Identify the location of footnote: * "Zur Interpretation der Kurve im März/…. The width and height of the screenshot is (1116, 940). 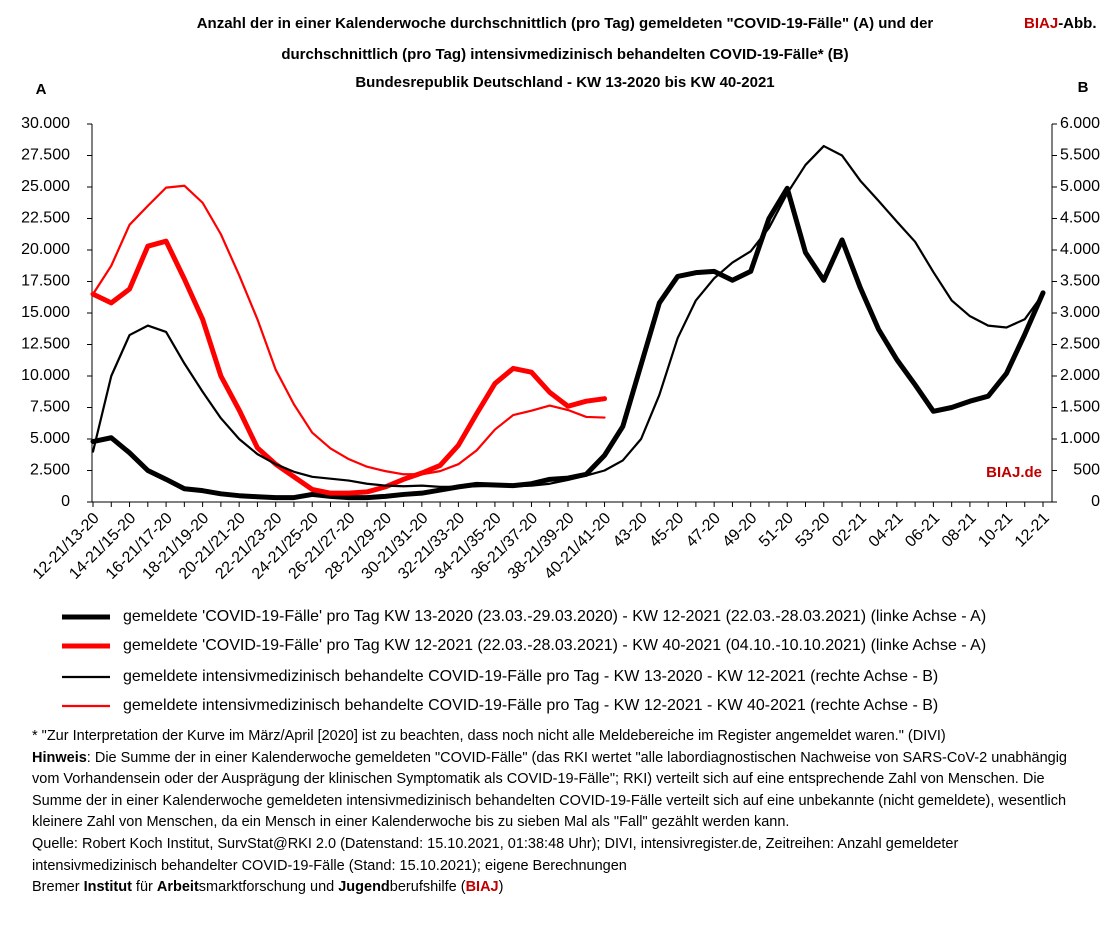
(489, 736).